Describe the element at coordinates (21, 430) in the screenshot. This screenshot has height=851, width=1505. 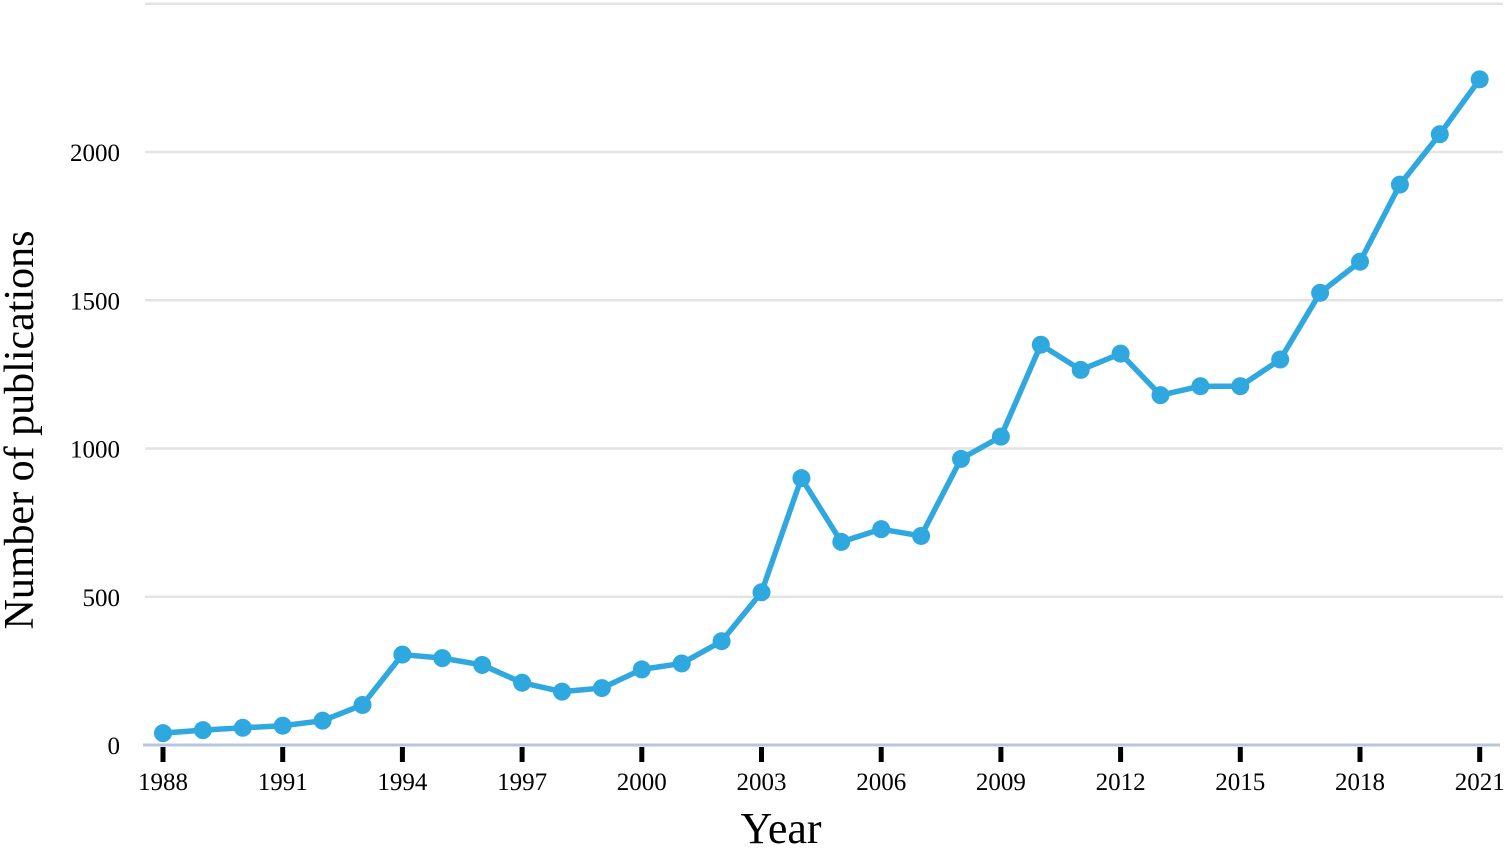
I see `y-axis-title: Number of publications` at that location.